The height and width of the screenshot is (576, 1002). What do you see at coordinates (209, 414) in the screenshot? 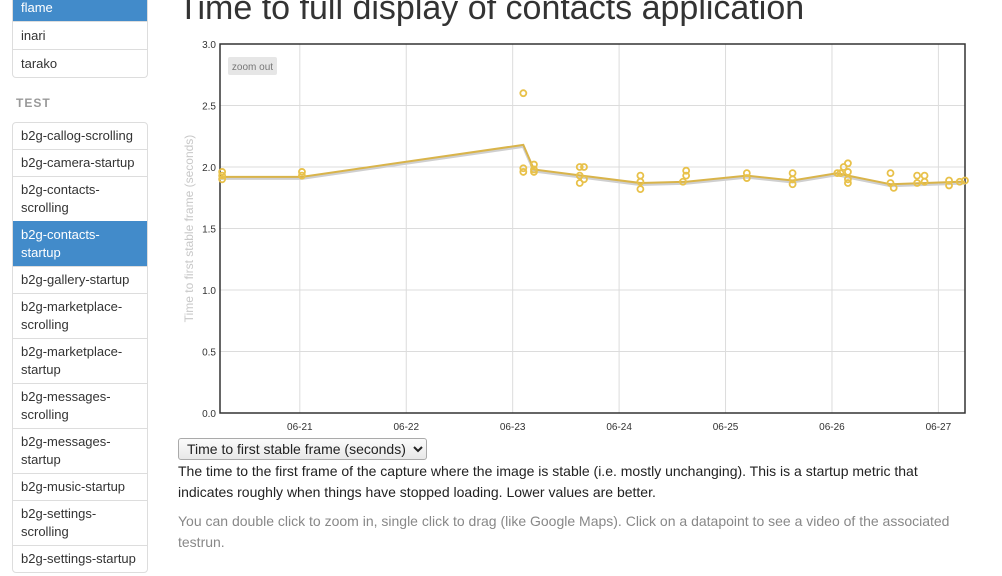
I see `y-tick-label: 0.0` at bounding box center [209, 414].